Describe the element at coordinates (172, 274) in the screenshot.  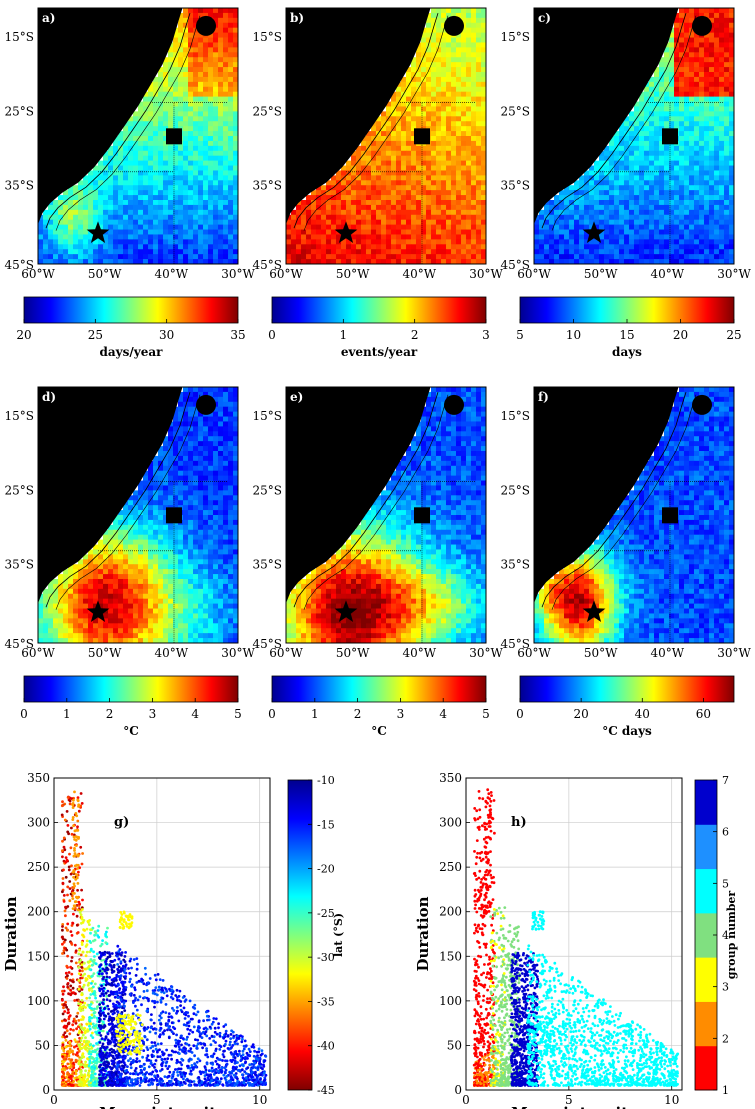
I see `lon-tick-label: 40°W` at that location.